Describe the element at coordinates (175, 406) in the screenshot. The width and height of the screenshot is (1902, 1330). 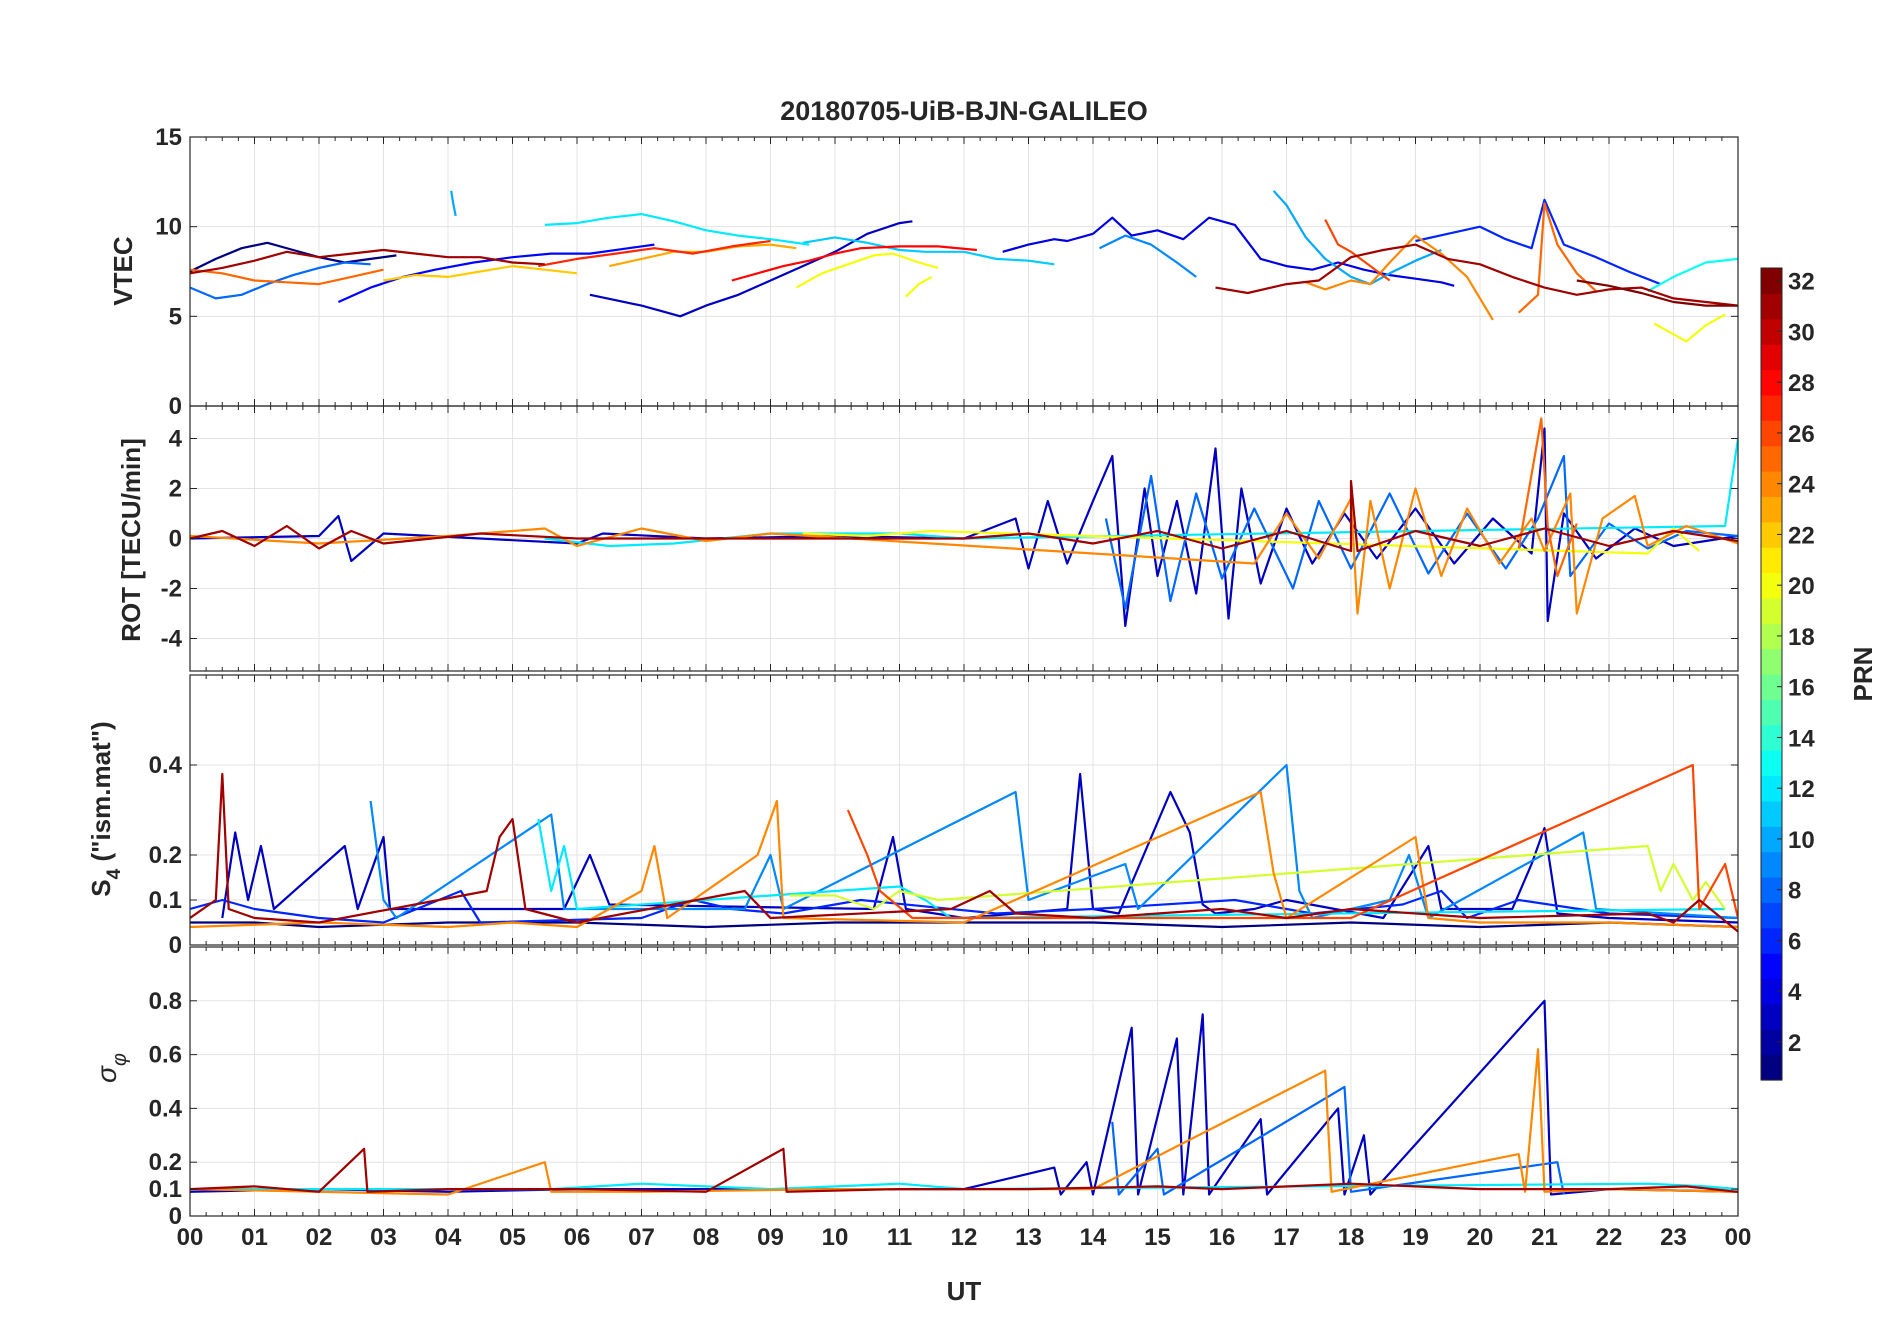
I see `vtec-ytick-label: 0` at that location.